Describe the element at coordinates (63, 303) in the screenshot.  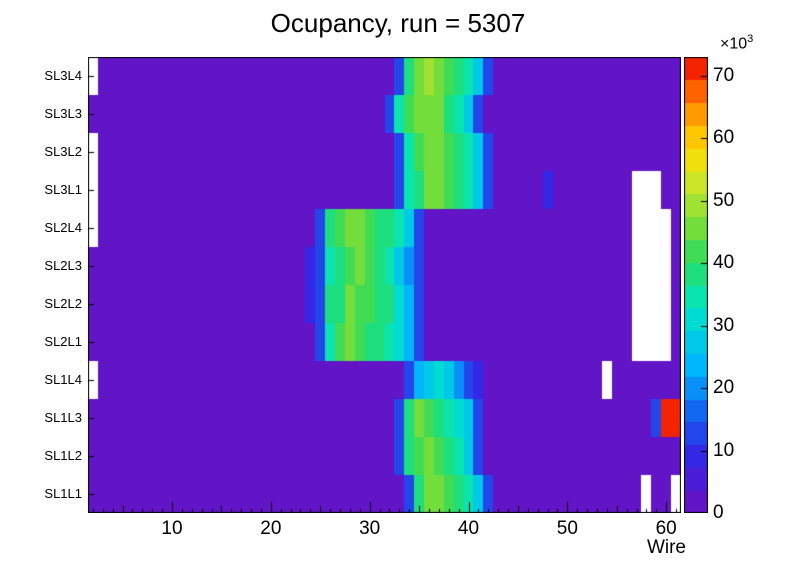
I see `y-axis-label: SL2L2` at that location.